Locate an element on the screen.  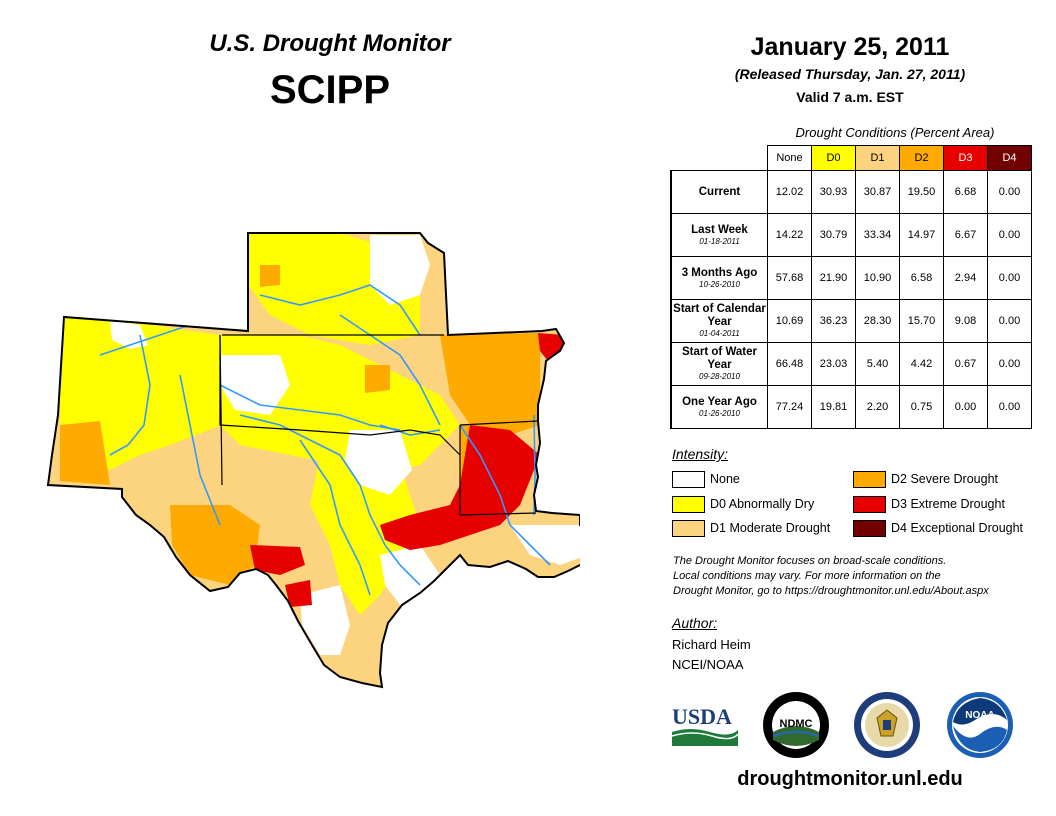
intensity-title: Intensity: is located at coordinates (700, 454).